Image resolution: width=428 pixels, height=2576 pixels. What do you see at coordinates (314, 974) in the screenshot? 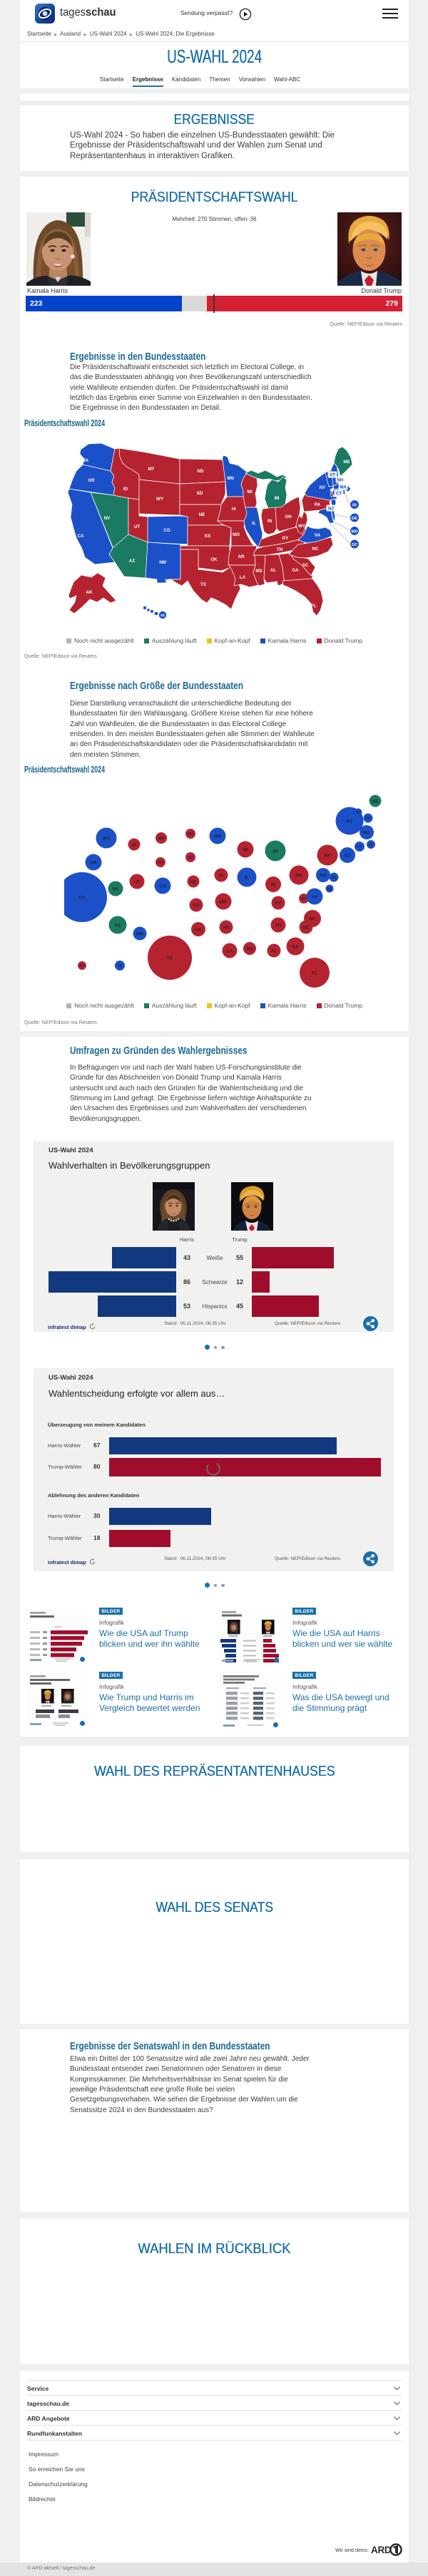
I see `svg-text: FL` at bounding box center [314, 974].